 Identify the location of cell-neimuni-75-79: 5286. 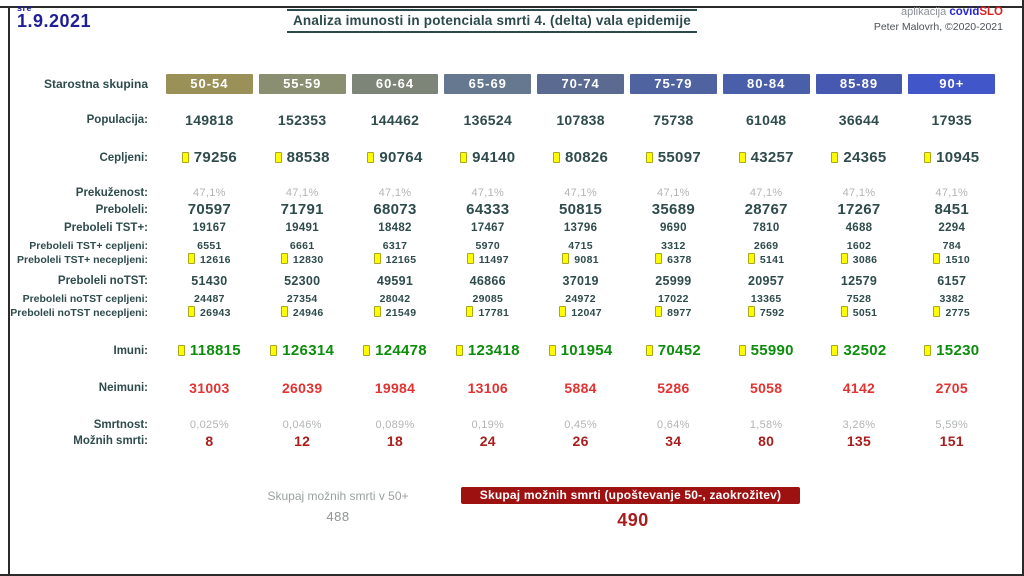
(673, 388).